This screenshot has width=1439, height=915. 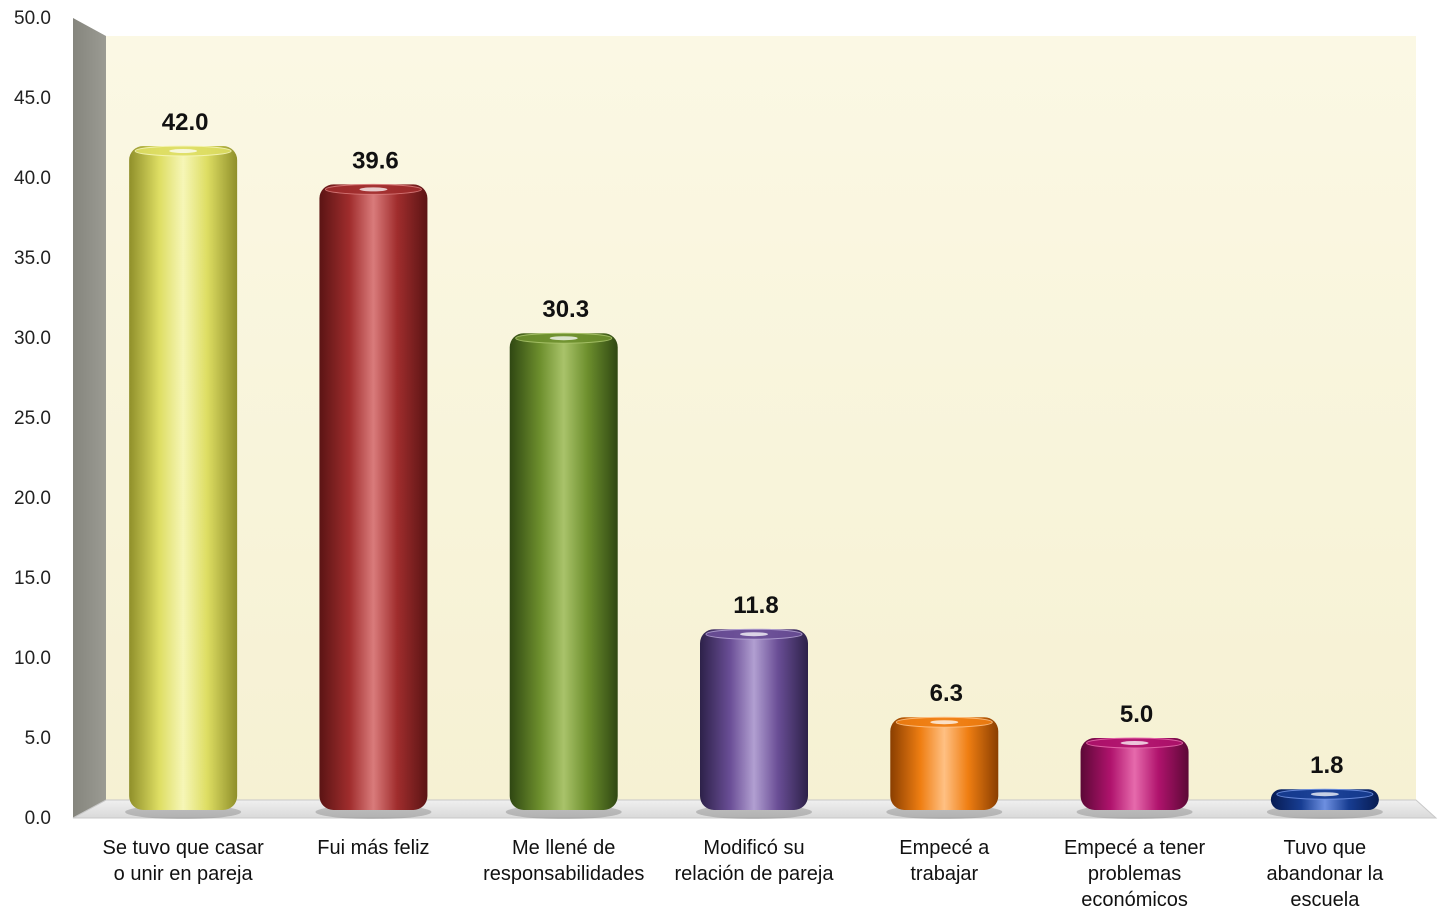 I want to click on x-tick-label: Fui más feliz, so click(x=373, y=848).